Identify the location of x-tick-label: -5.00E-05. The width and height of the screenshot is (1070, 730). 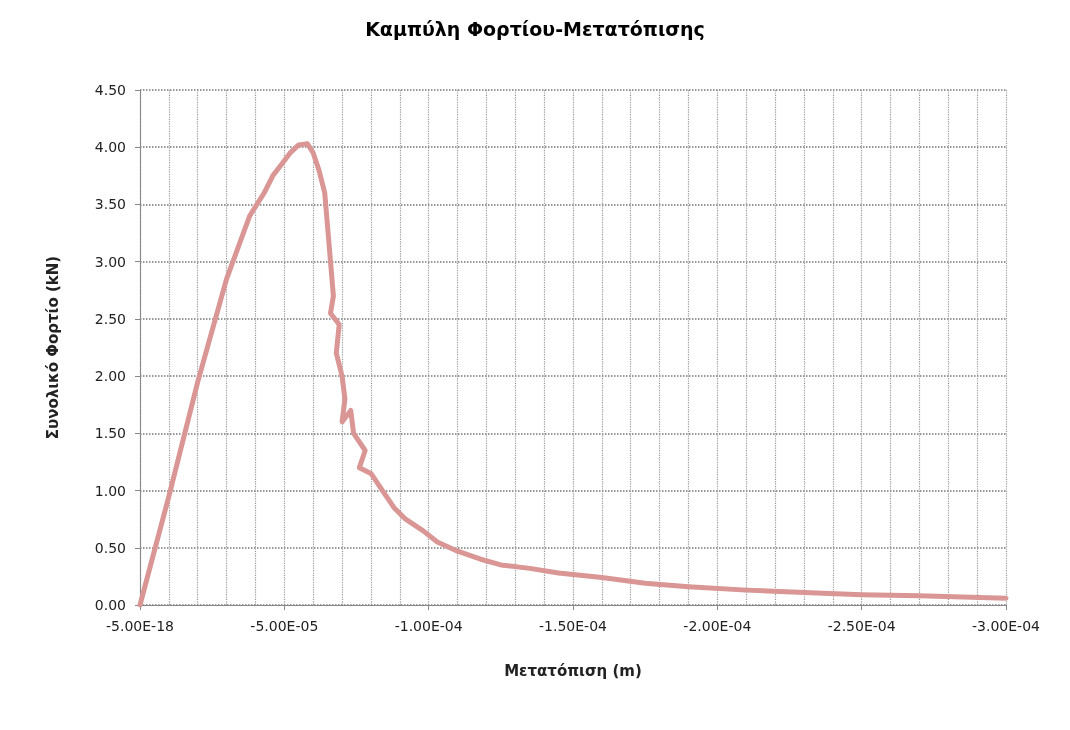
(284, 626).